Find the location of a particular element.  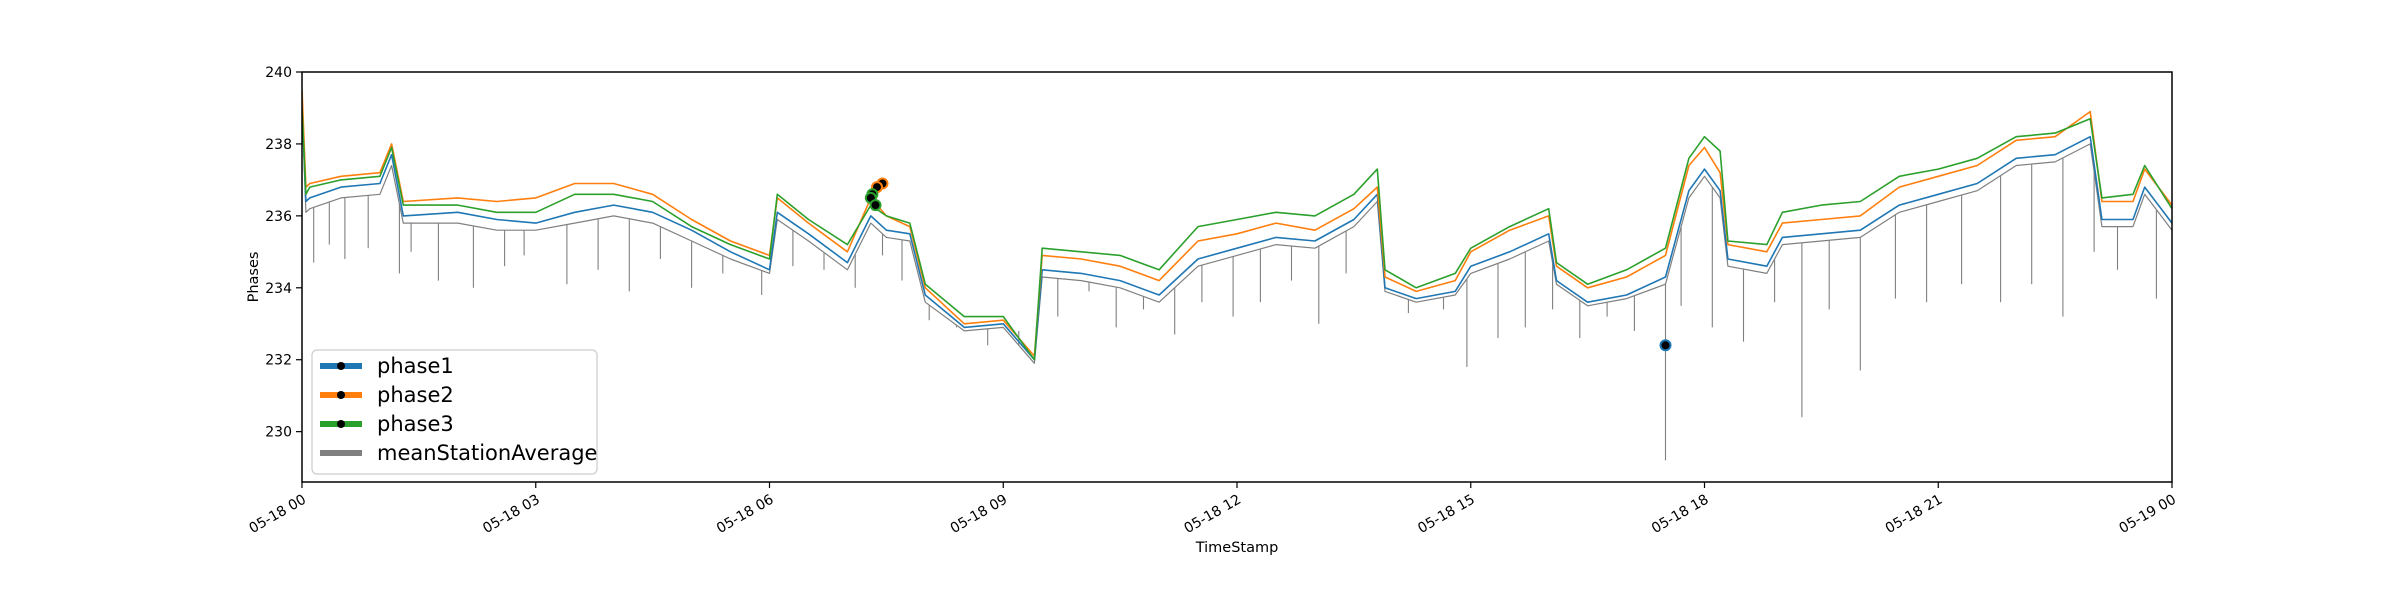

legend-marker-phase1 is located at coordinates (341, 366).